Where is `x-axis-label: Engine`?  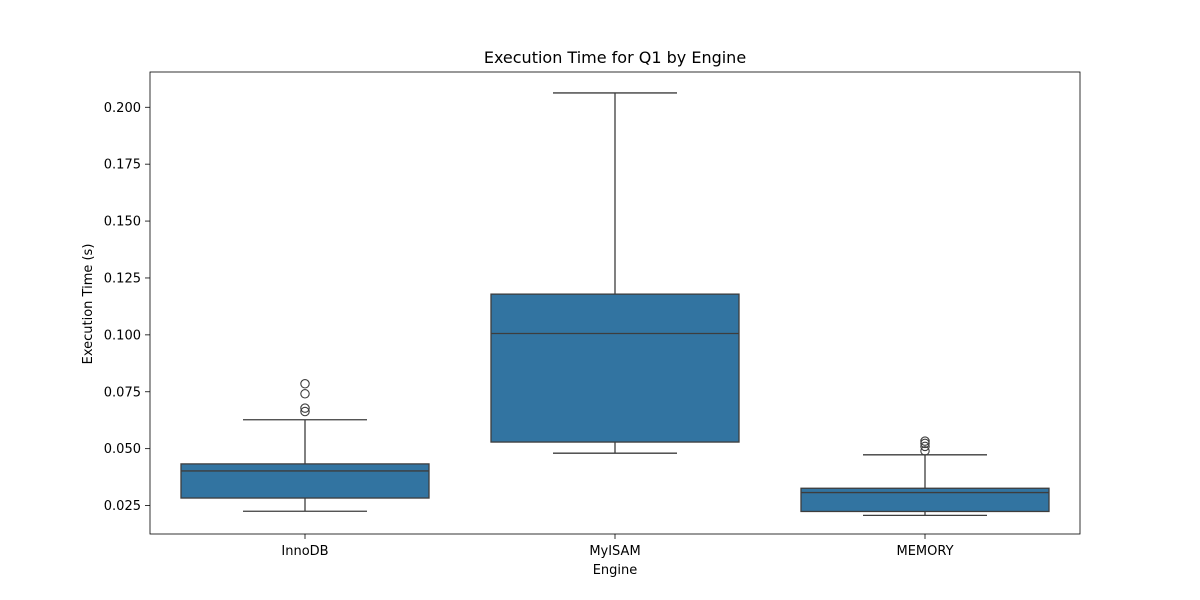
x-axis-label: Engine is located at coordinates (615, 570).